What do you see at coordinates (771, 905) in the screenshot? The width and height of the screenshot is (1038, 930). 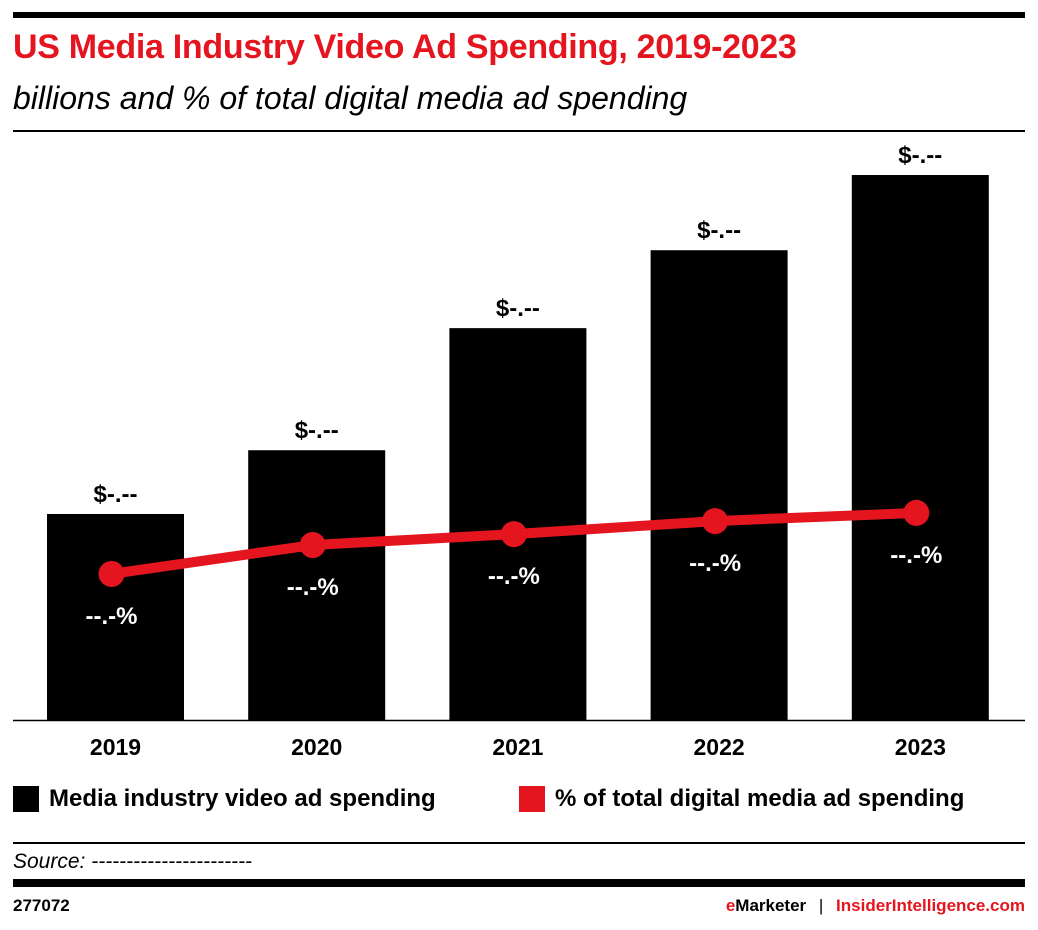 I see `brand-emarketer: Marketer` at bounding box center [771, 905].